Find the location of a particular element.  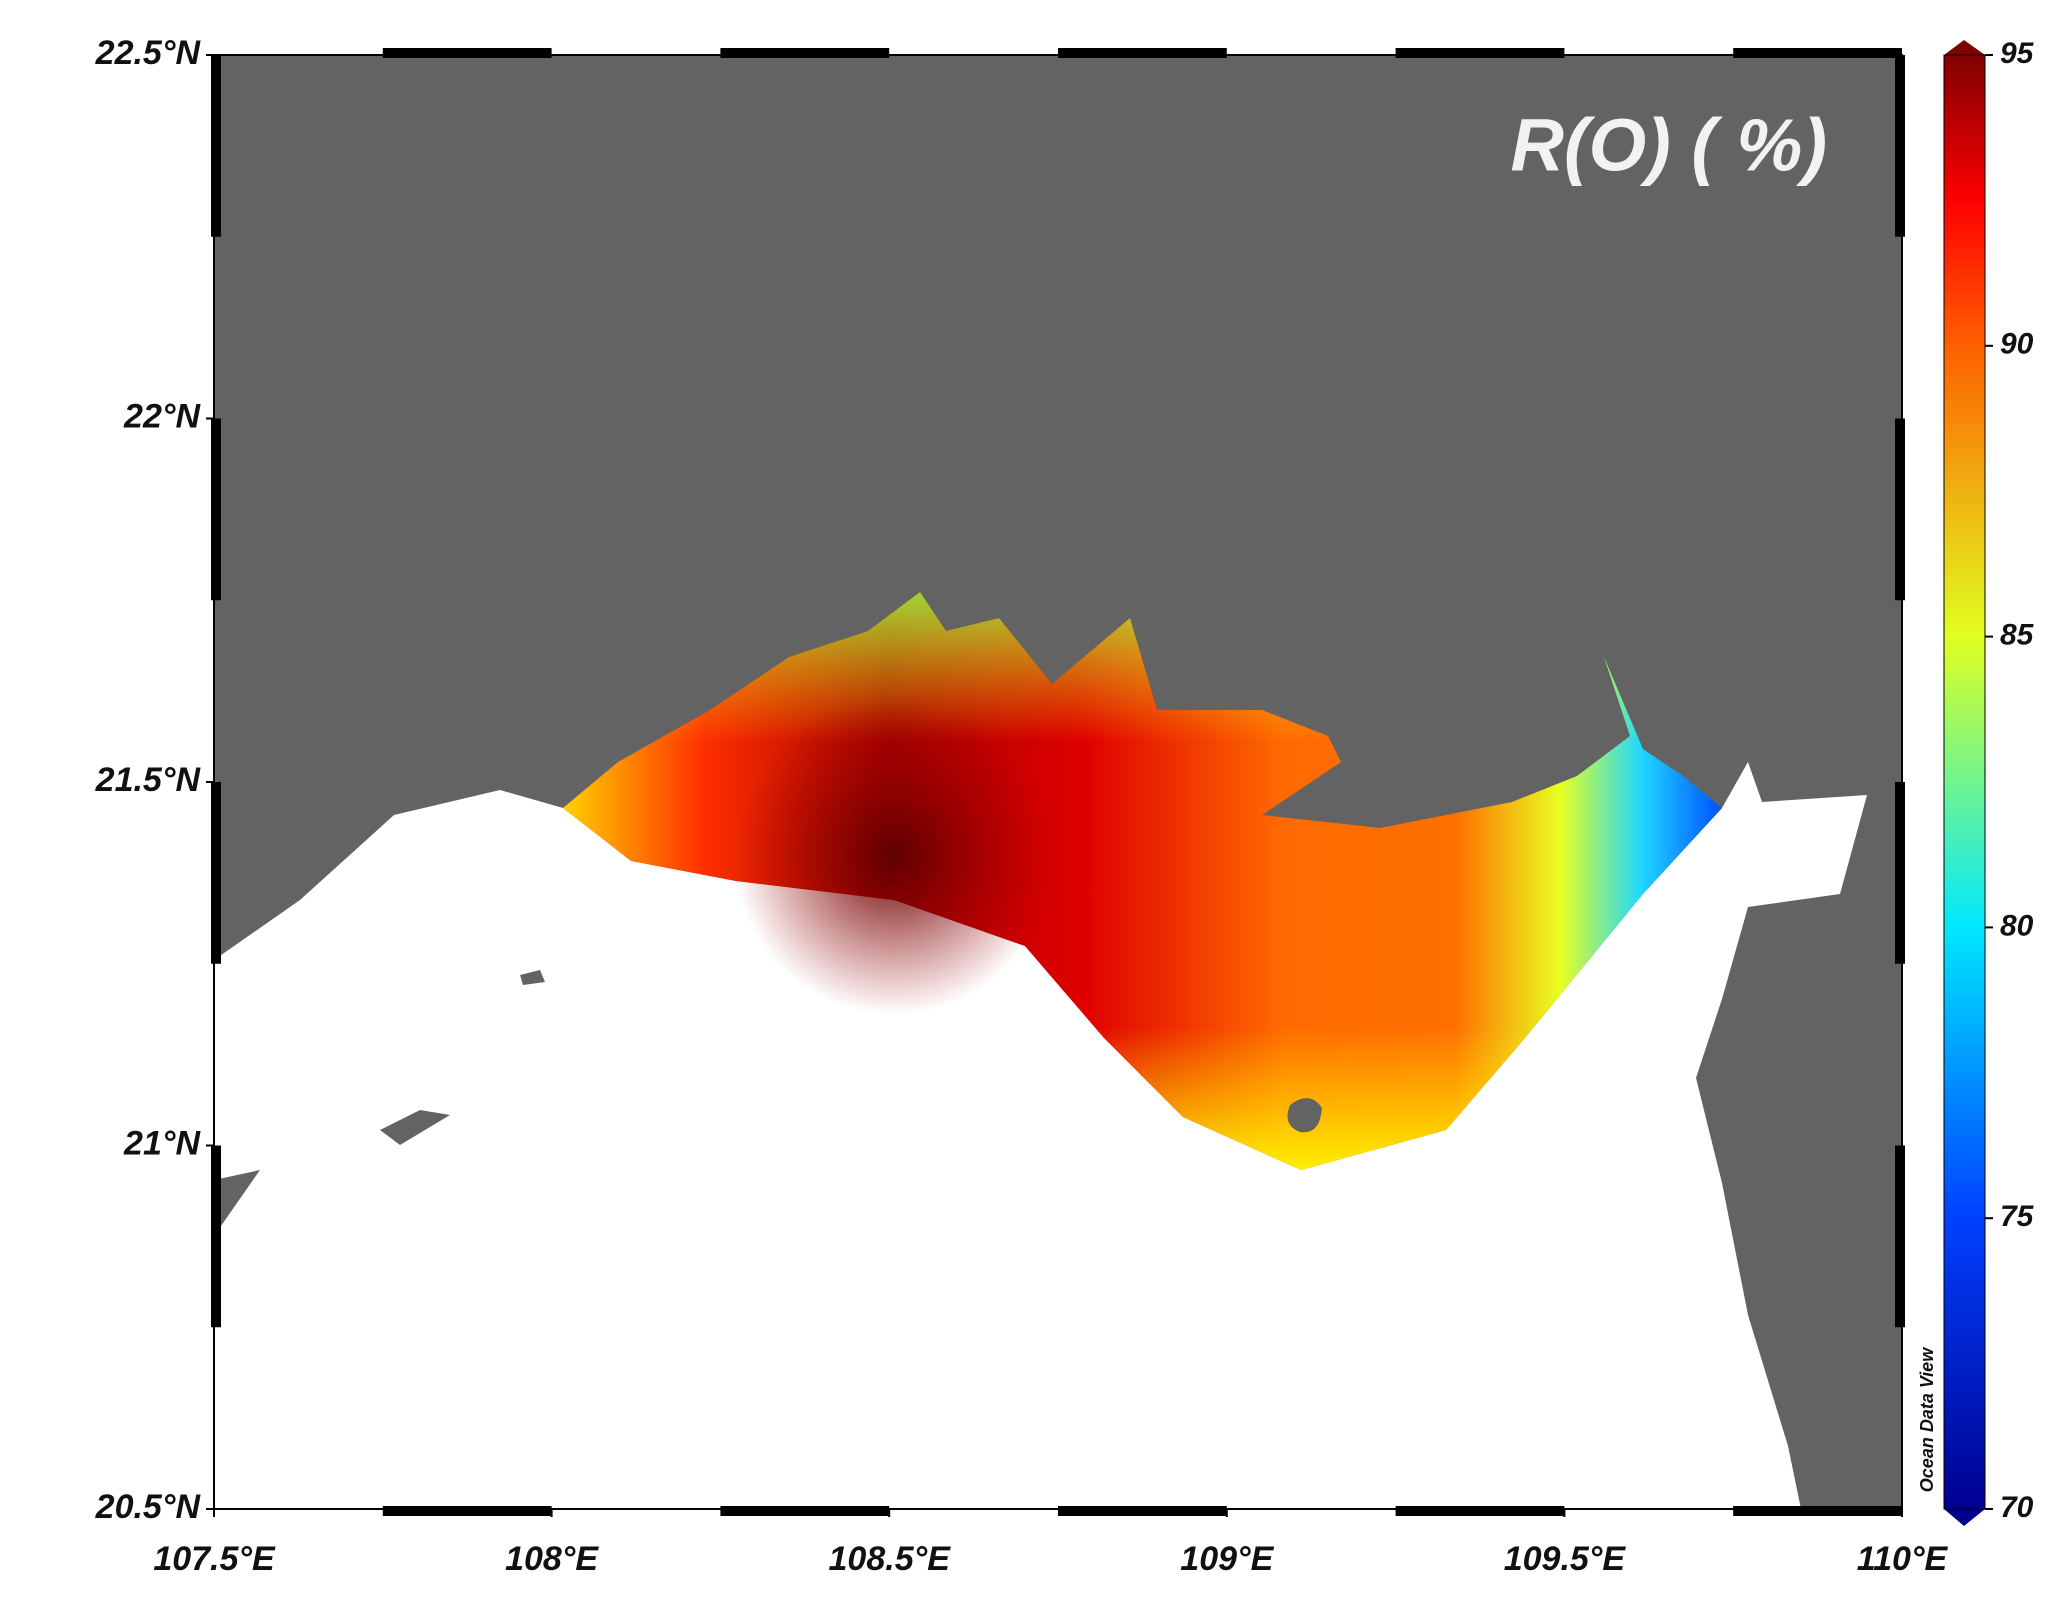

colorbar-min-arrow is located at coordinates (1964, 1517).